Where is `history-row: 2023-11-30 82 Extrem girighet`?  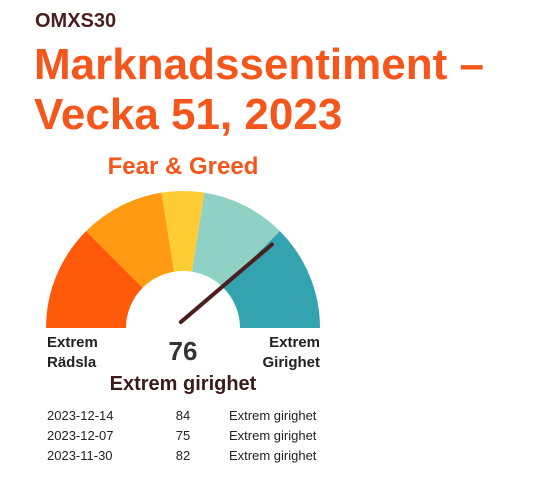
history-row: 2023-11-30 82 Extrem girighet is located at coordinates (181, 455).